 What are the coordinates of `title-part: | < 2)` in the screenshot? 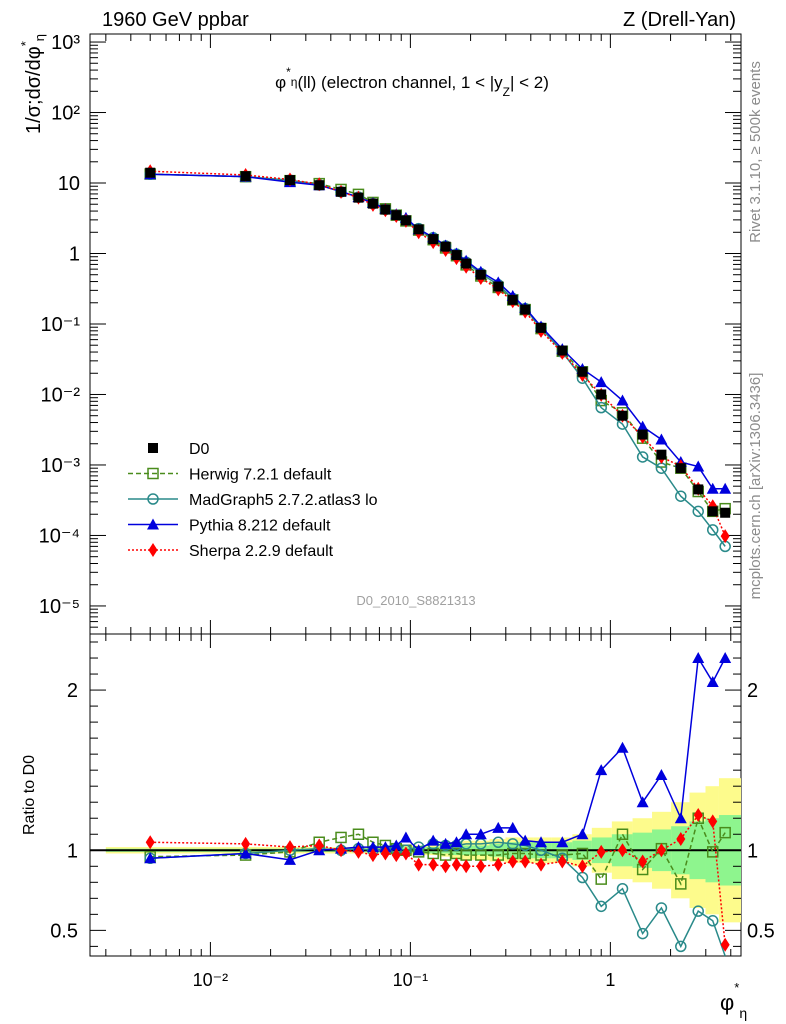 It's located at (529, 82).